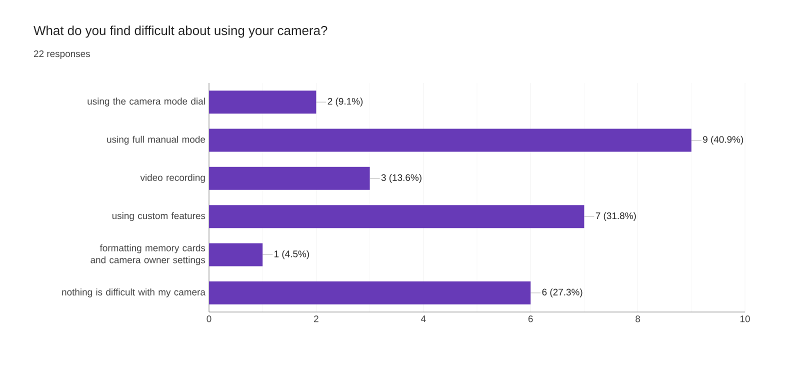 Image resolution: width=801 pixels, height=381 pixels. What do you see at coordinates (156, 140) in the screenshot?
I see `y-tick-label: using full manual mode` at bounding box center [156, 140].